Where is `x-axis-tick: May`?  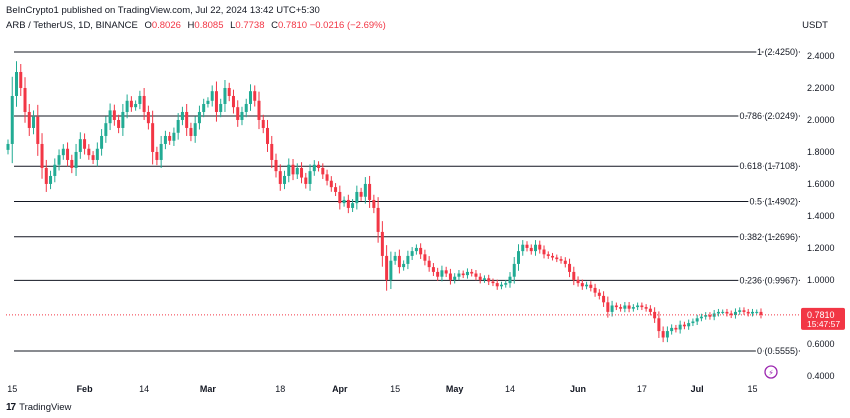 x-axis-tick: May is located at coordinates (455, 389).